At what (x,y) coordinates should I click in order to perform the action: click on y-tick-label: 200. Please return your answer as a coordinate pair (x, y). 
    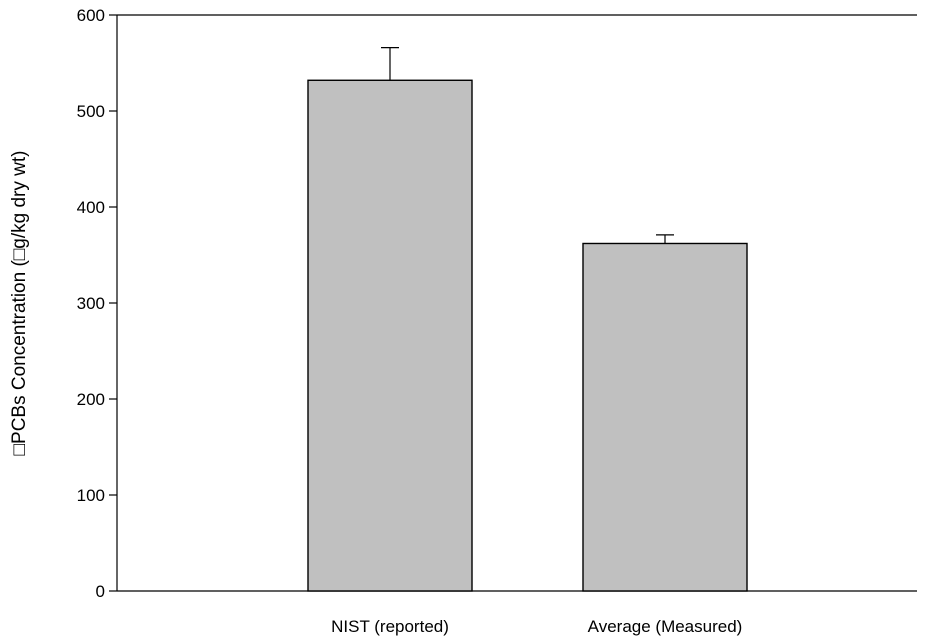
    Looking at the image, I should click on (91, 399).